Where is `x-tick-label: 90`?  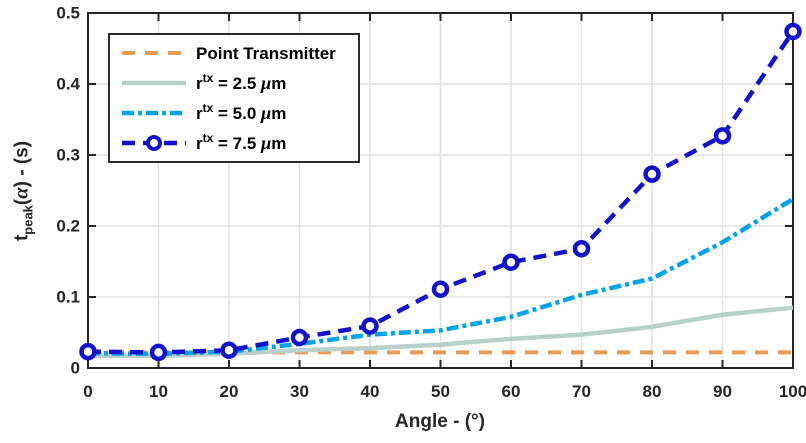 x-tick-label: 90 is located at coordinates (722, 391).